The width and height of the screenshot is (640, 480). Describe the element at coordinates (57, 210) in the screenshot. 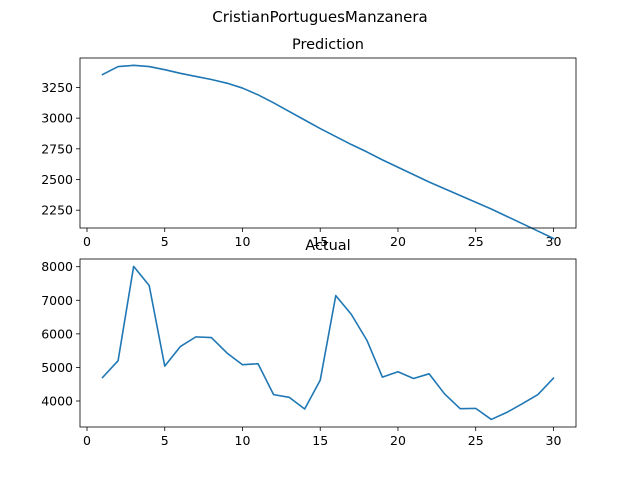

I see `prediction-ytick-label: 2250` at that location.